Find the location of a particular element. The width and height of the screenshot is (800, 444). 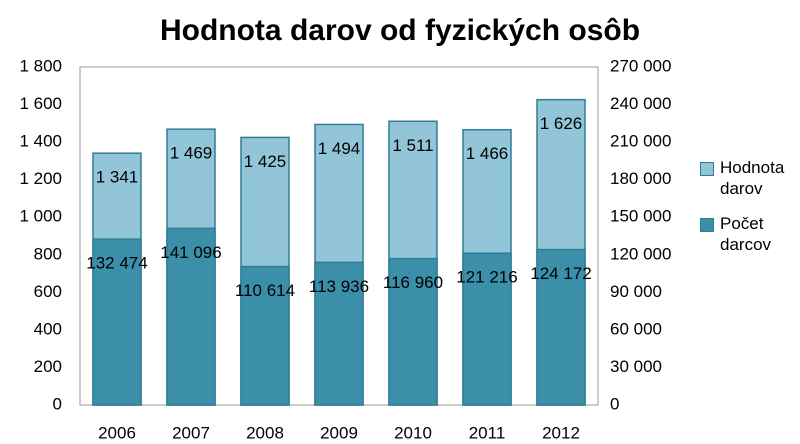

y2-tick-label: 90 000 is located at coordinates (636, 291).